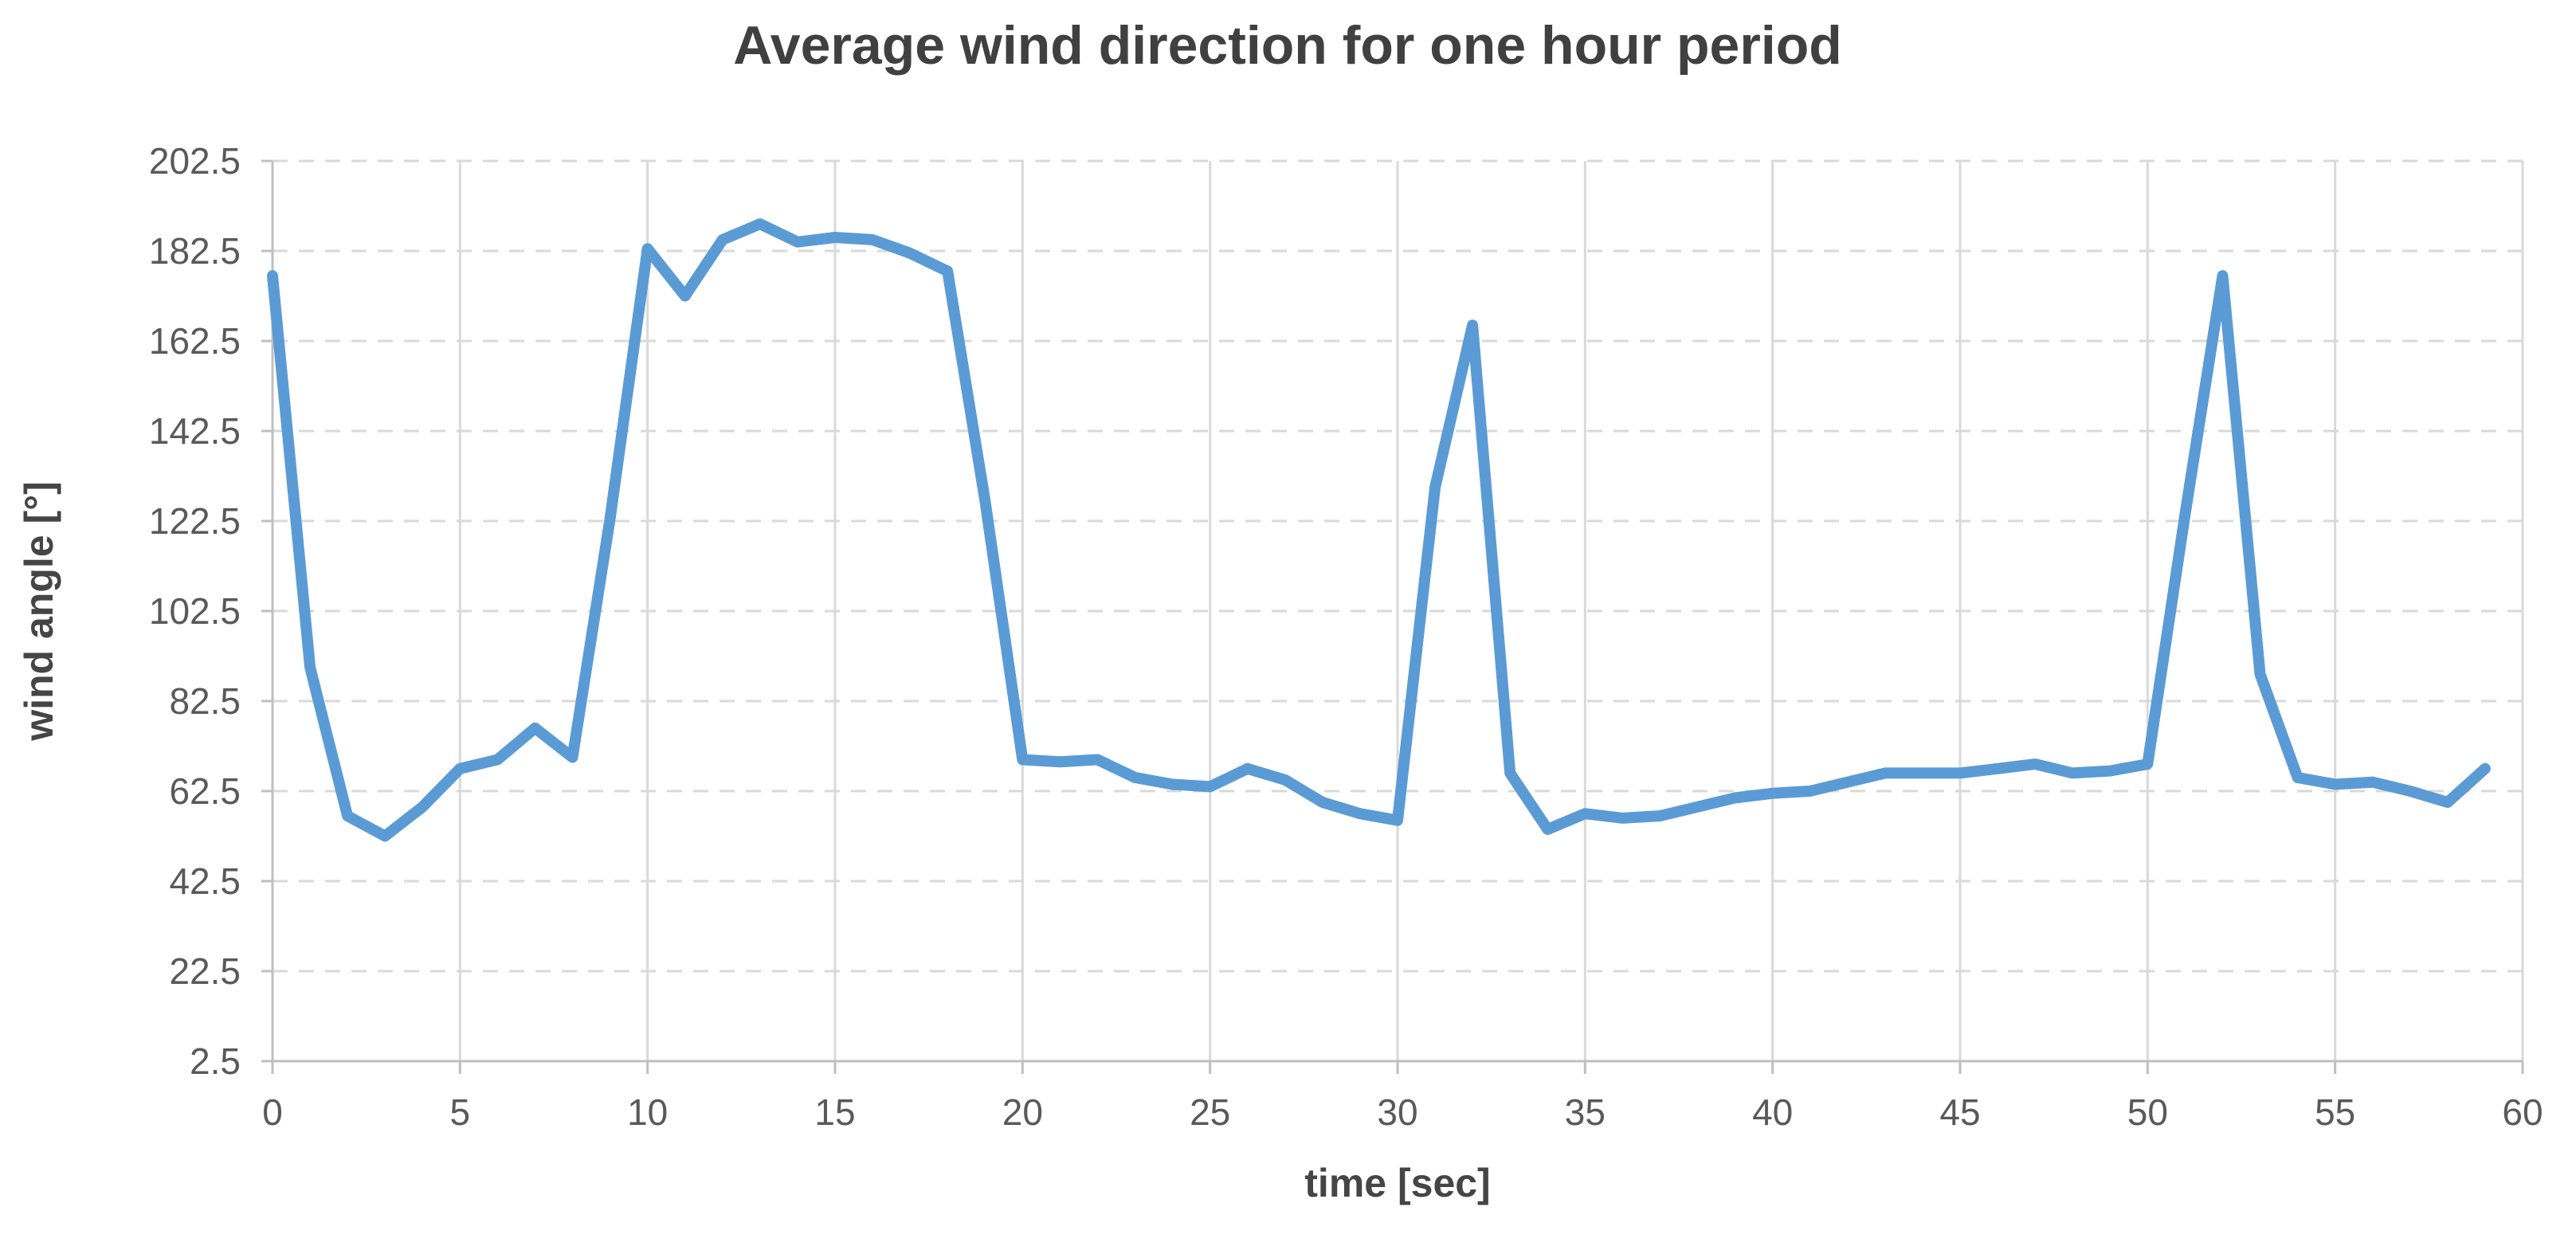  I want to click on x-axis-title: time [sec], so click(1397, 1183).